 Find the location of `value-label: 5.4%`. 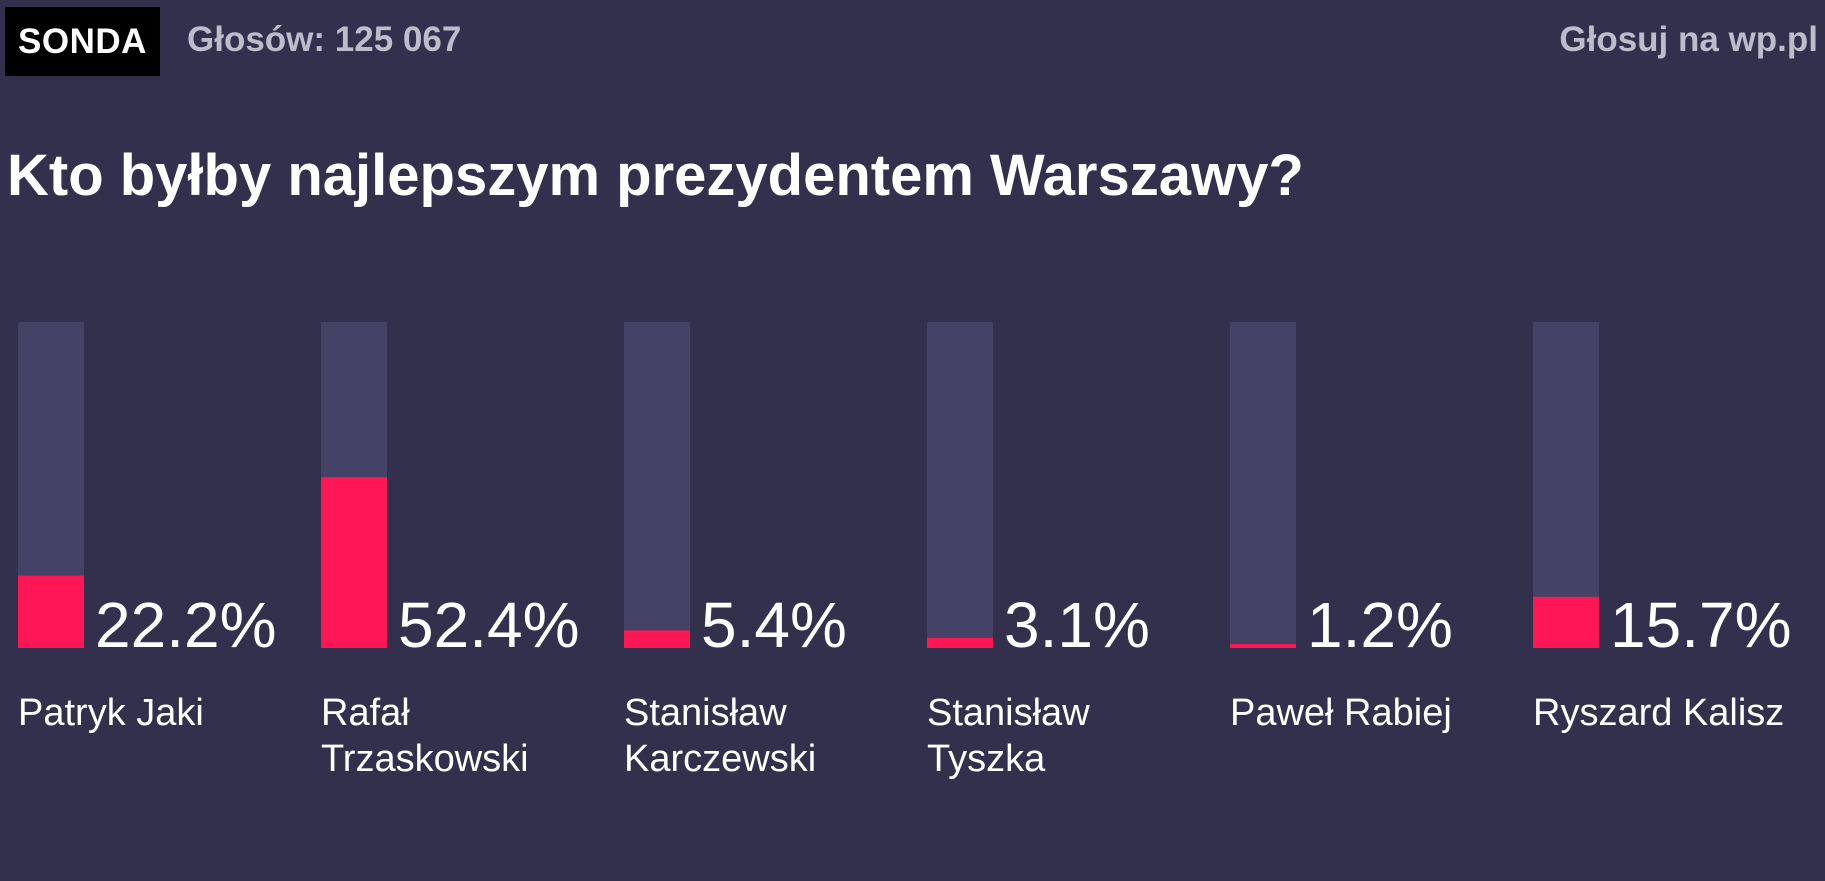

value-label: 5.4% is located at coordinates (774, 625).